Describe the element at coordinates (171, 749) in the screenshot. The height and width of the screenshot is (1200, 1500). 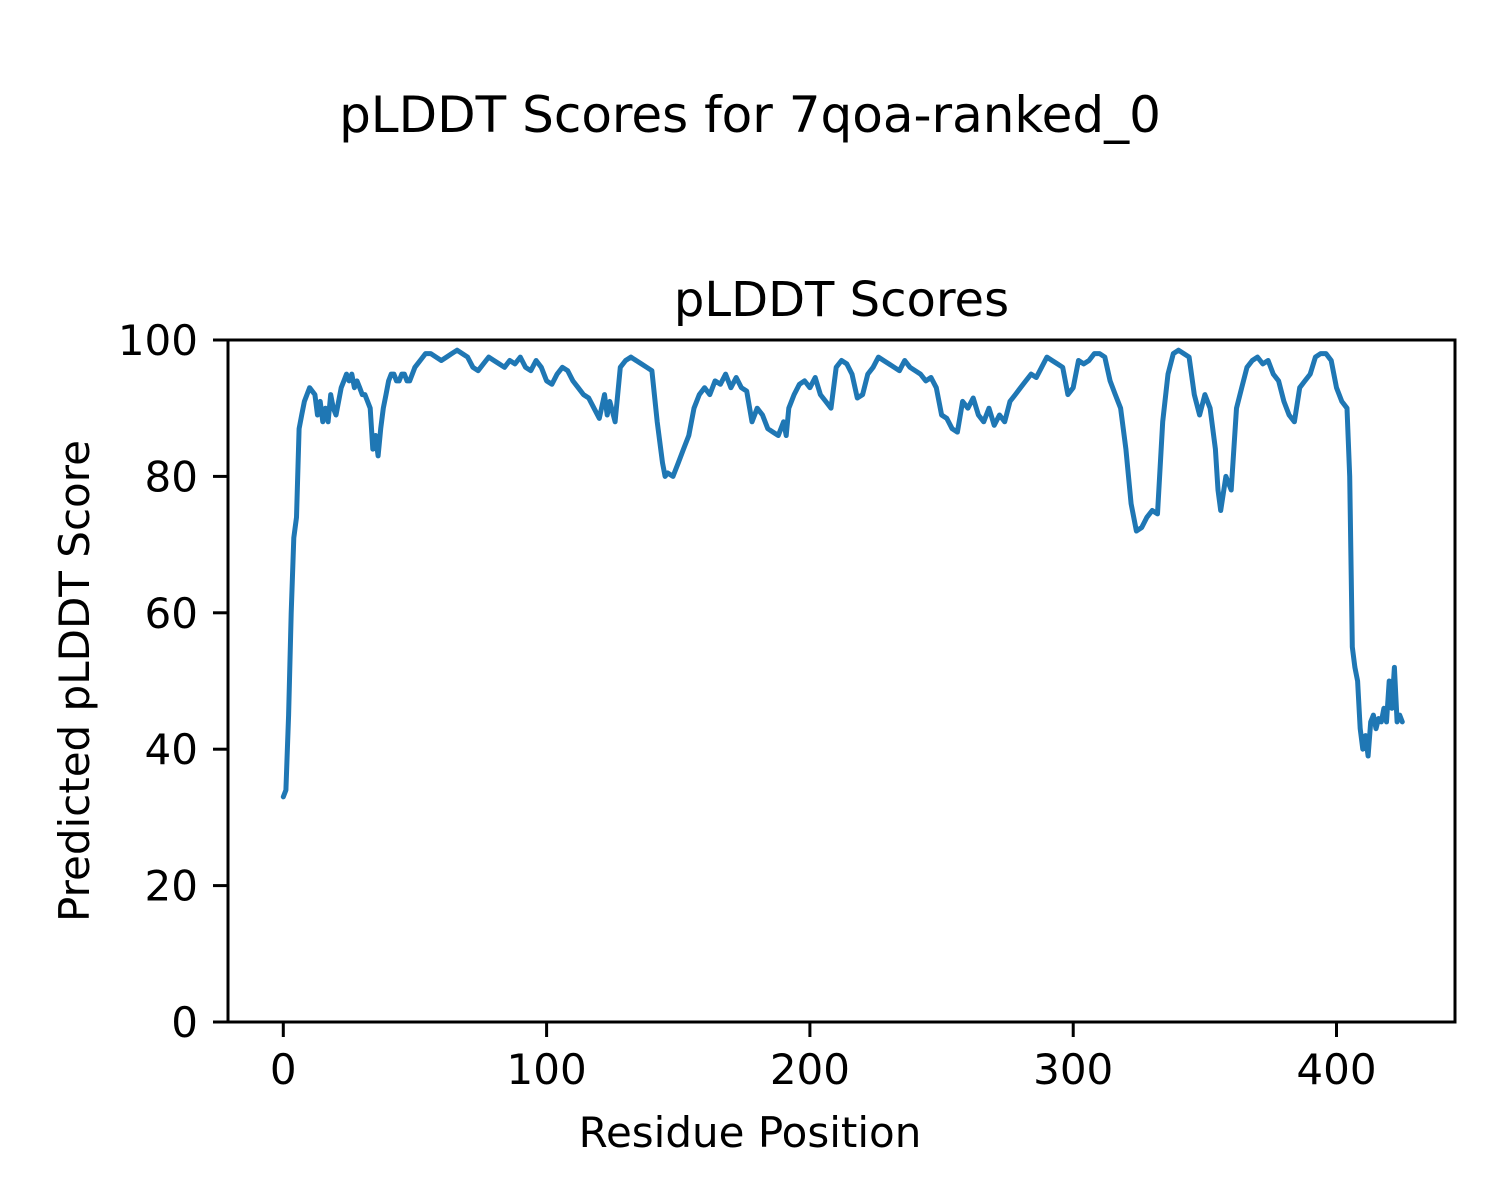
I see `y-tick-label: 40` at that location.